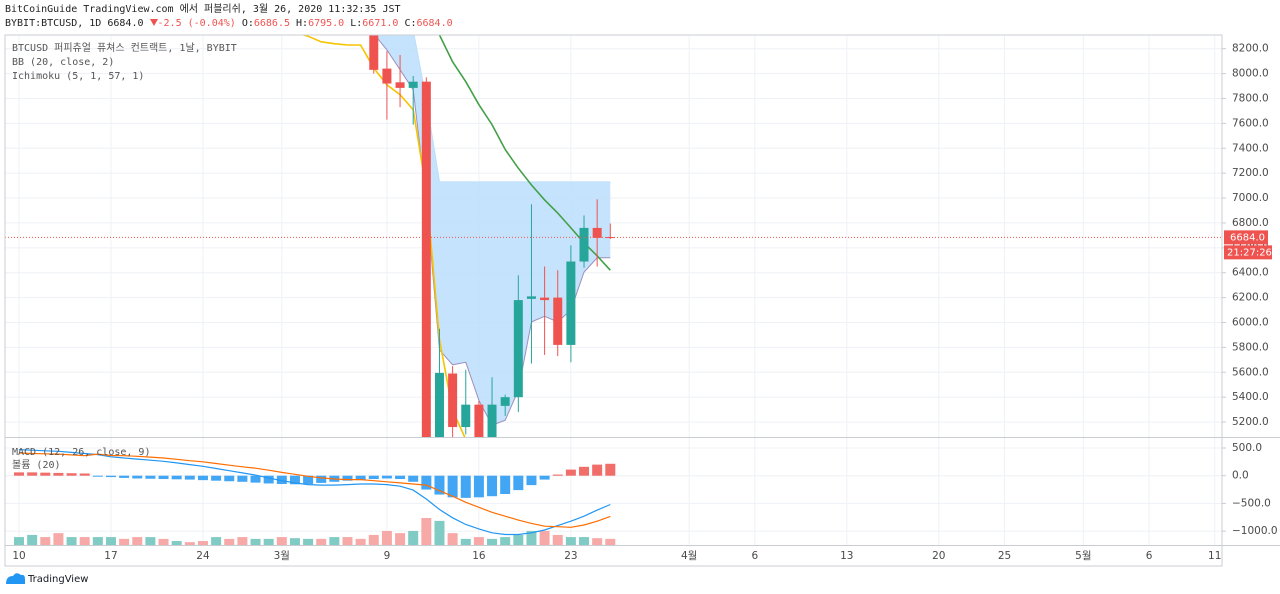 This screenshot has height=594, width=1280. What do you see at coordinates (1250, 98) in the screenshot?
I see `y-tick-label: 7800.0` at bounding box center [1250, 98].